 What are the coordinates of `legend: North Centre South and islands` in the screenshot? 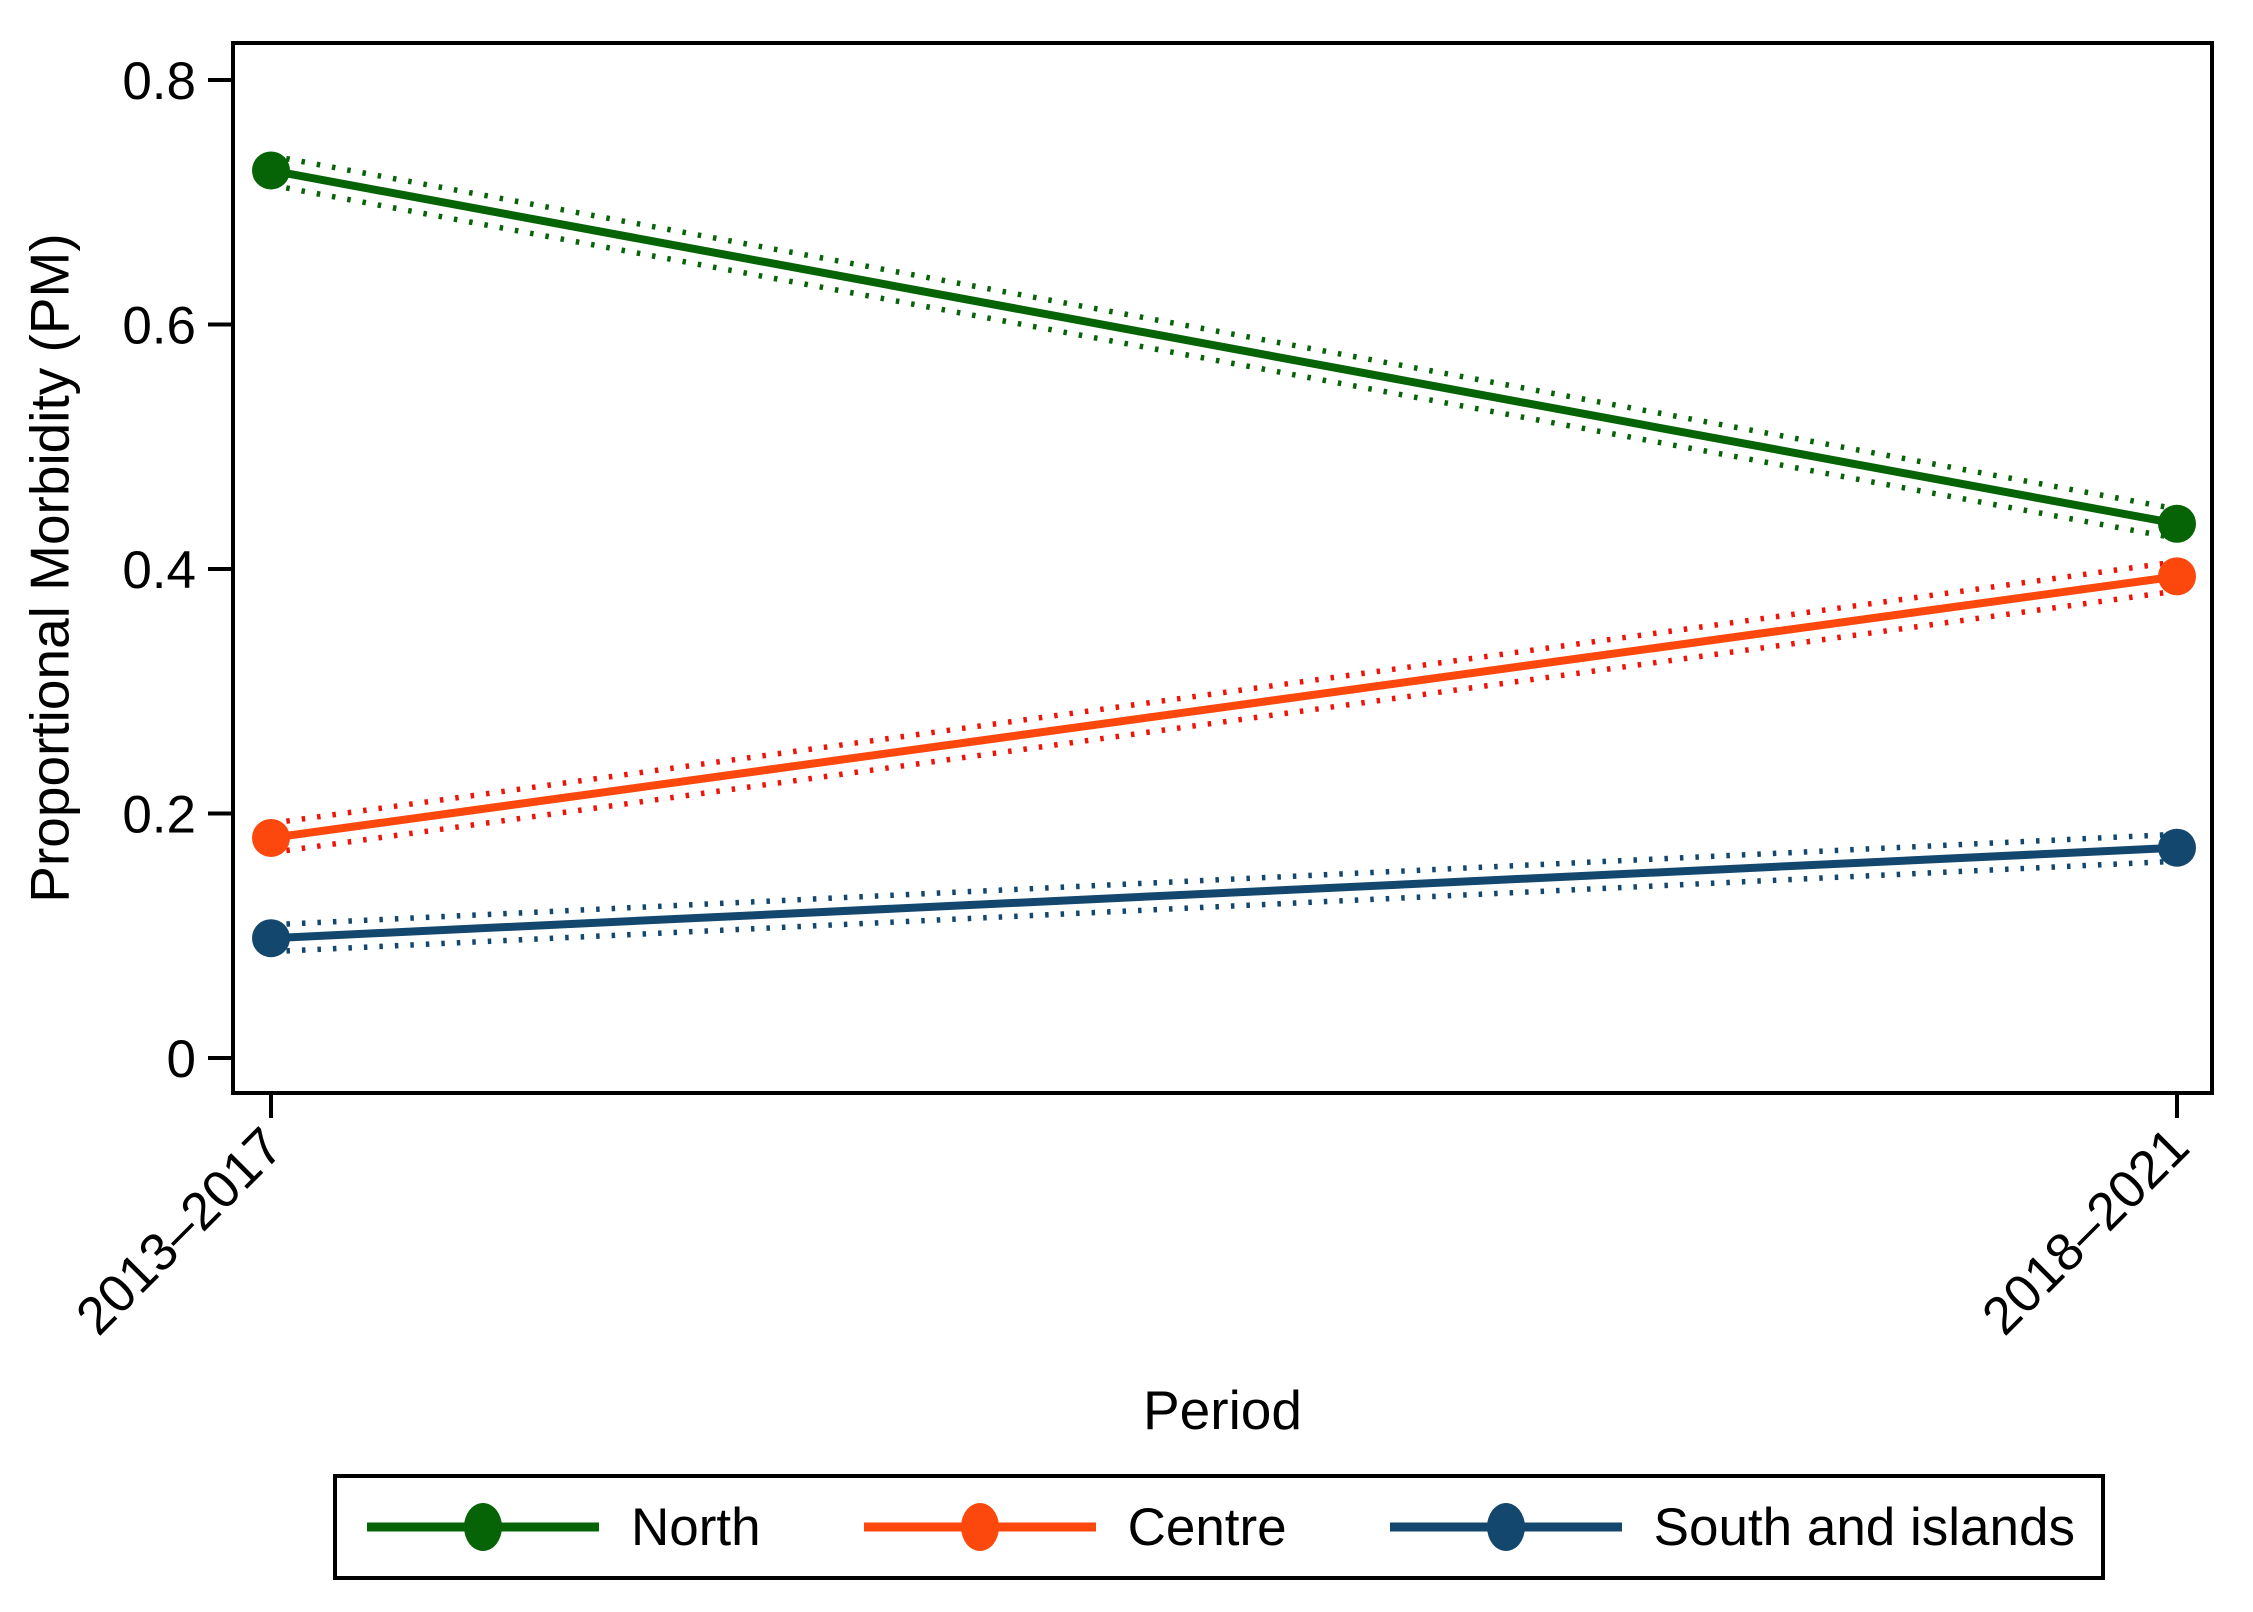 It's located at (1219, 1527).